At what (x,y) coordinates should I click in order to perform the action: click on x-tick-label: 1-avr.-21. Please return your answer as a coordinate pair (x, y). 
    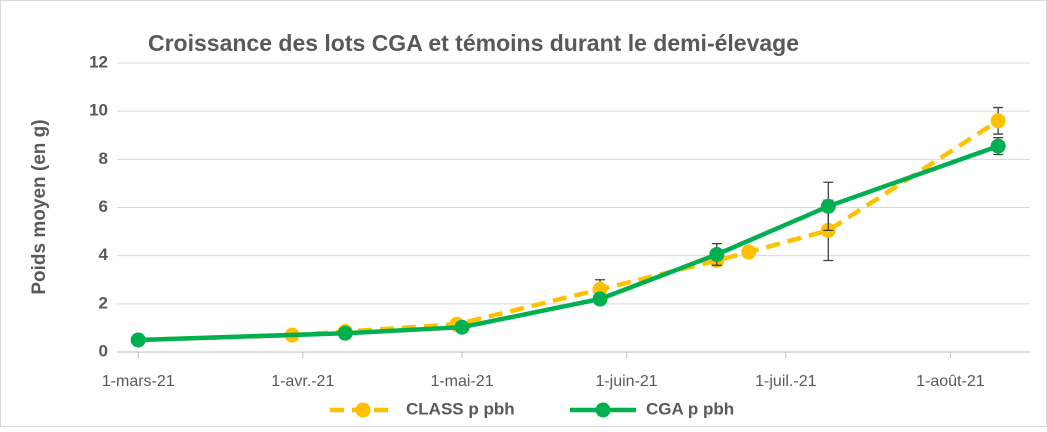
    Looking at the image, I should click on (302, 381).